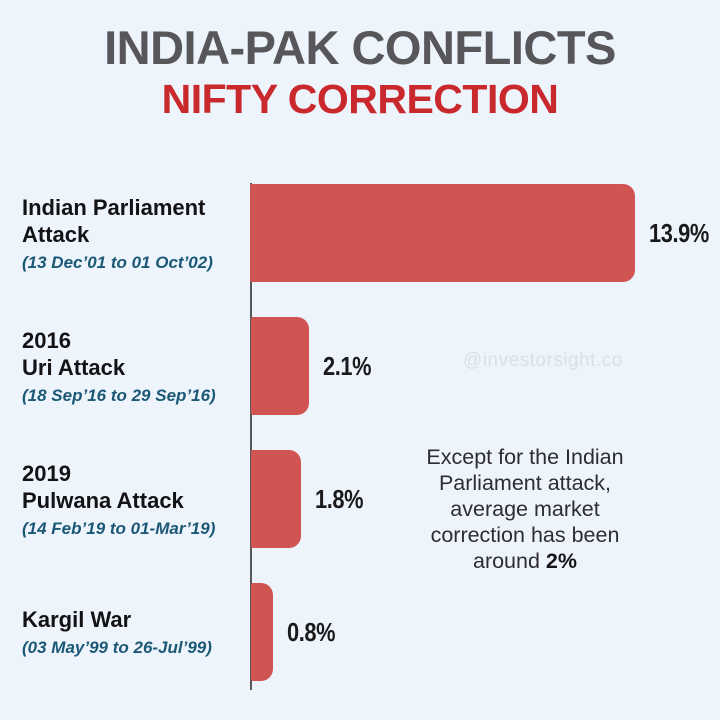 The width and height of the screenshot is (720, 720). I want to click on bar-zone: 13.9%, so click(484, 233).